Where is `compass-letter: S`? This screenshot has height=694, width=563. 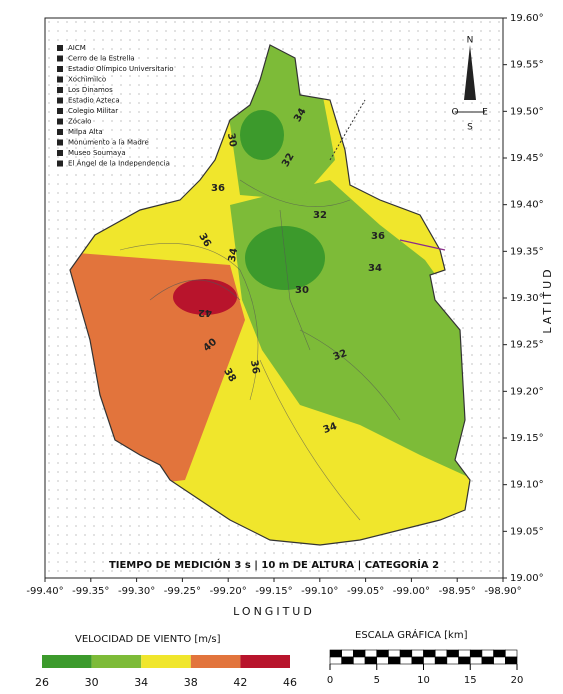 compass-letter: S is located at coordinates (470, 128).